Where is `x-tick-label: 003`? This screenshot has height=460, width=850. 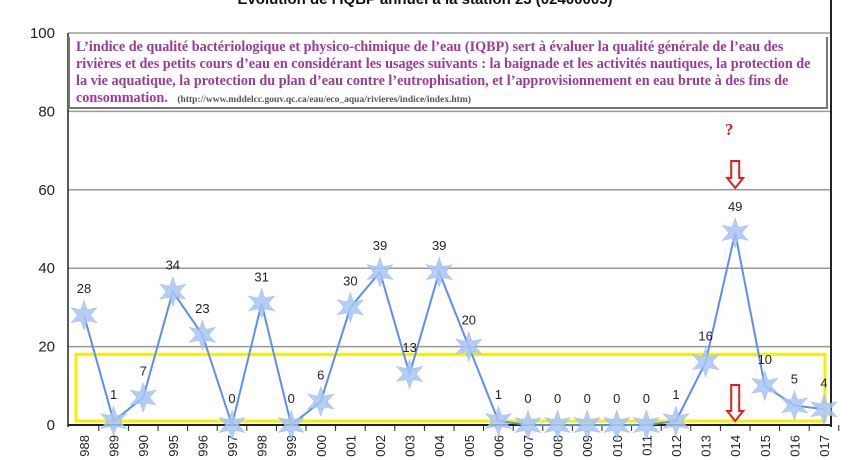 x-tick-label: 003 is located at coordinates (410, 446).